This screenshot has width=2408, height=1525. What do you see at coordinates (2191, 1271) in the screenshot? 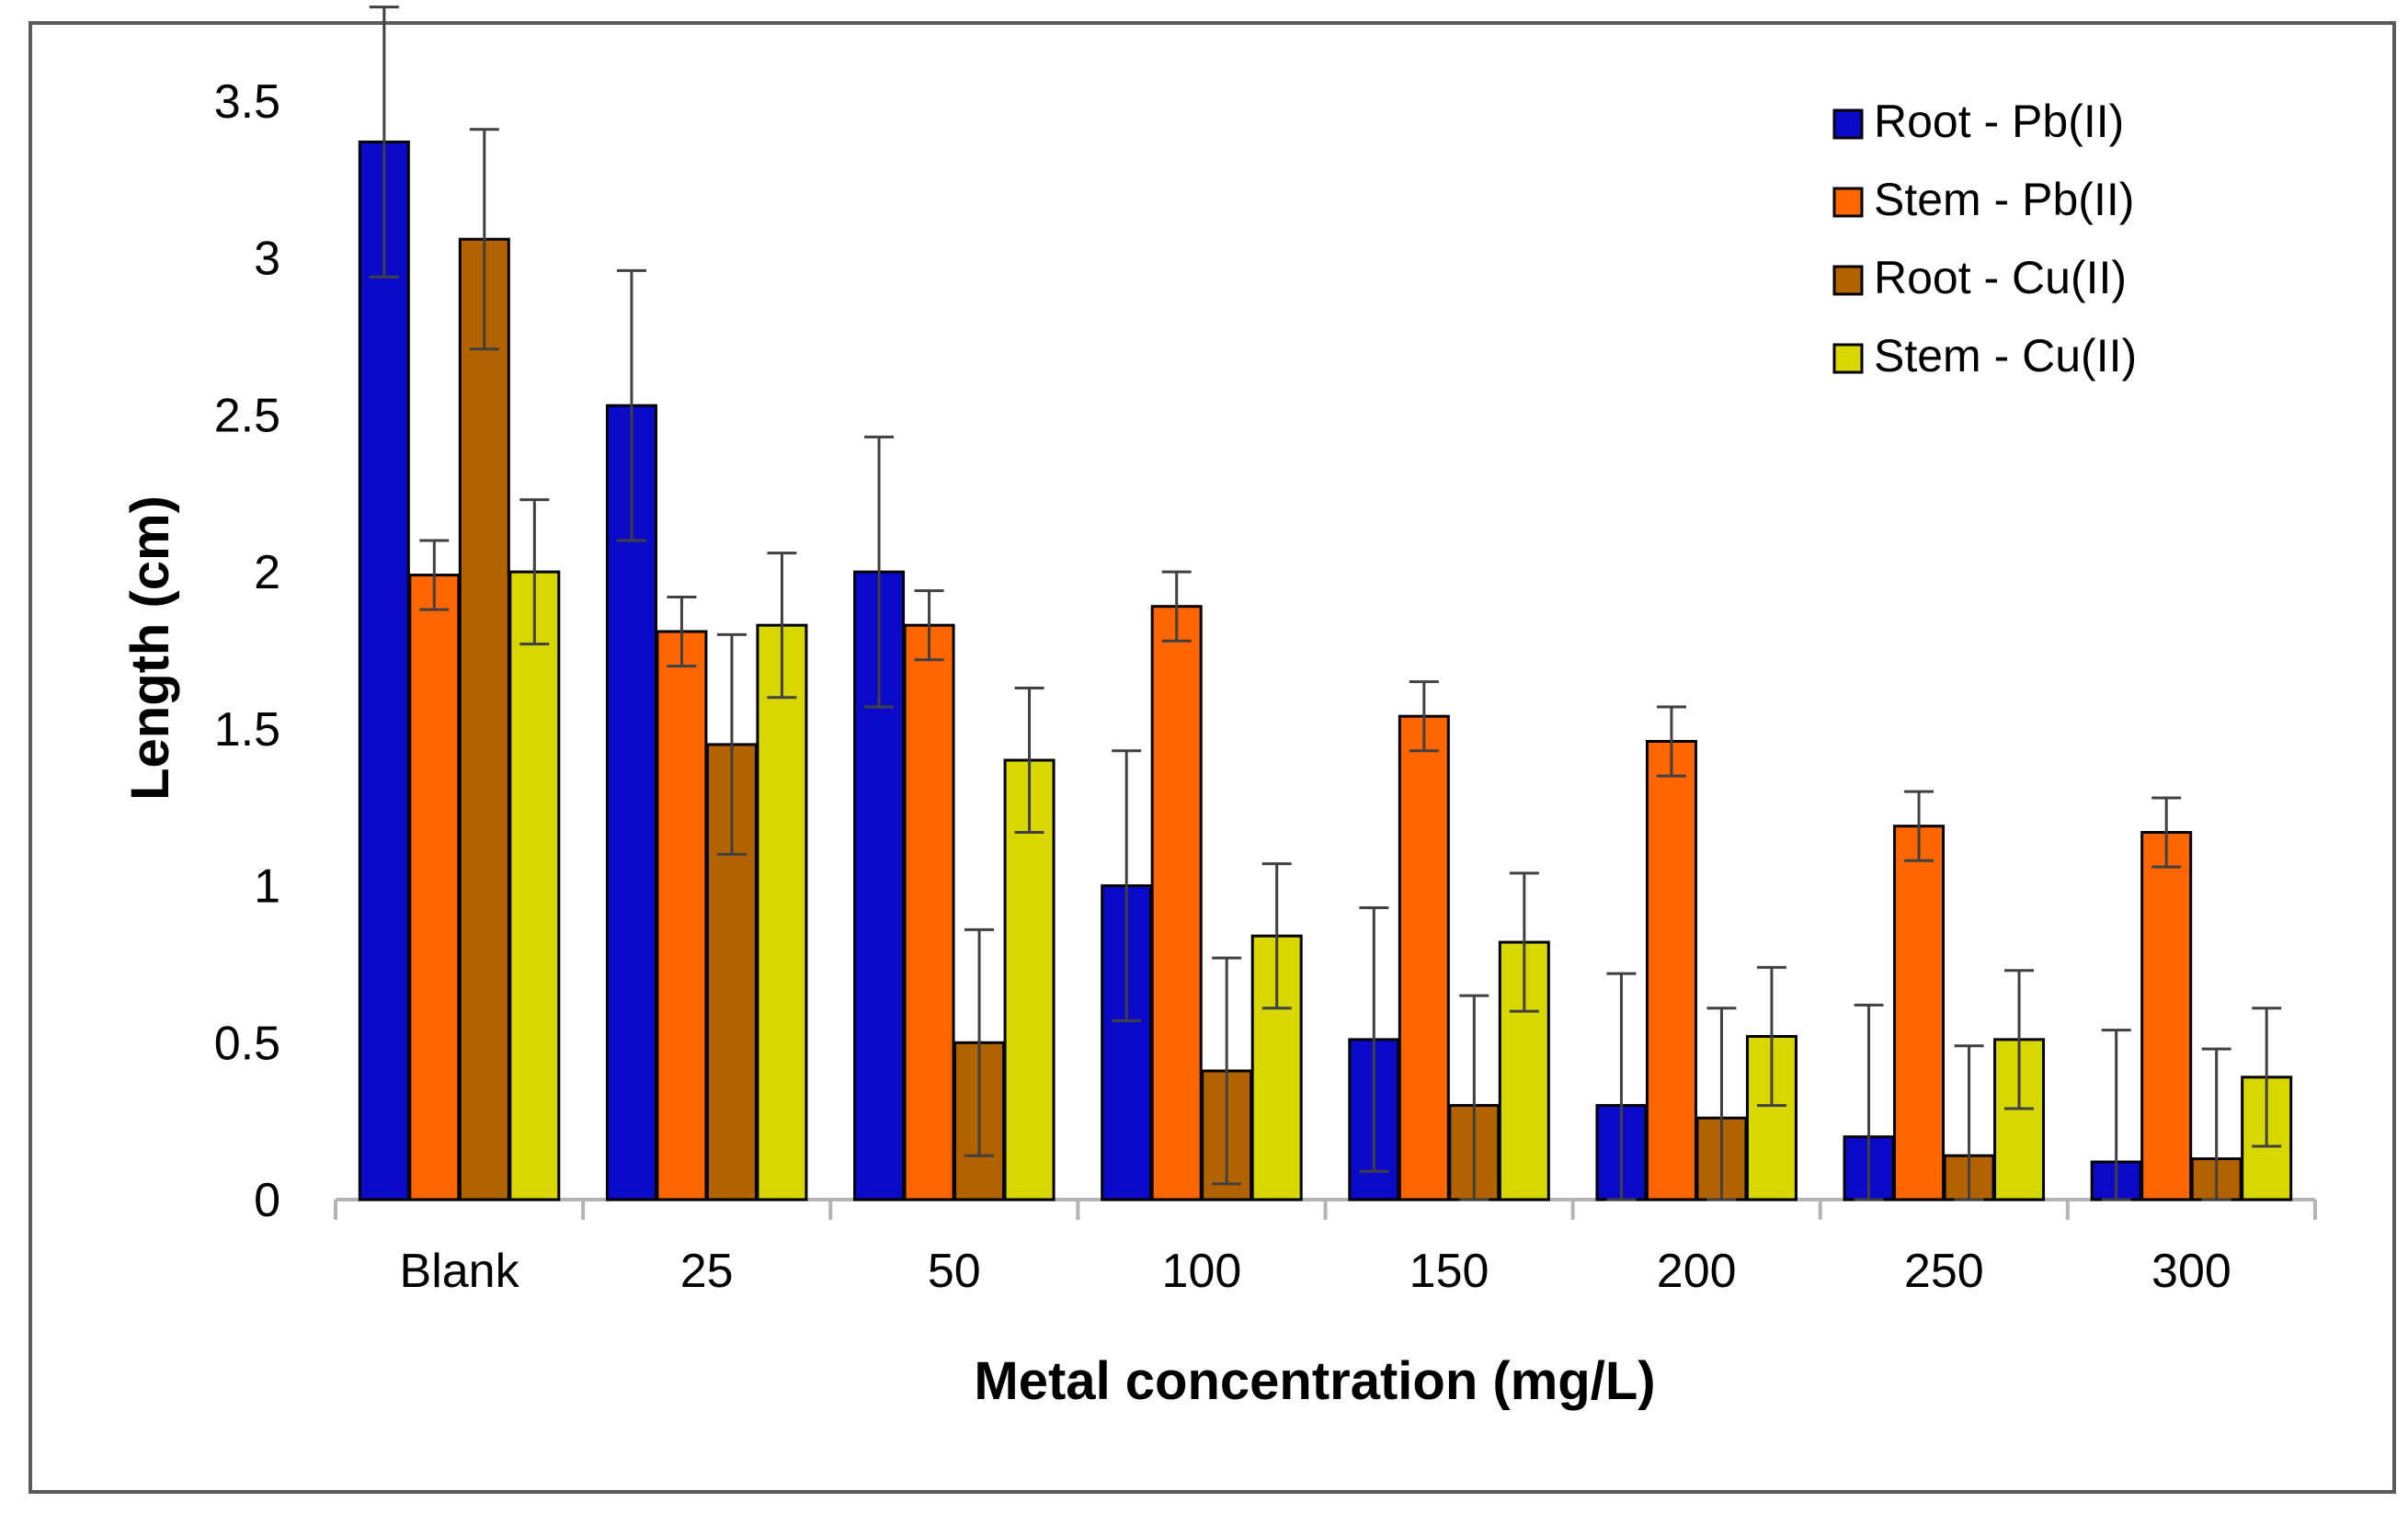
I see `x-tick-label: 300` at bounding box center [2191, 1271].